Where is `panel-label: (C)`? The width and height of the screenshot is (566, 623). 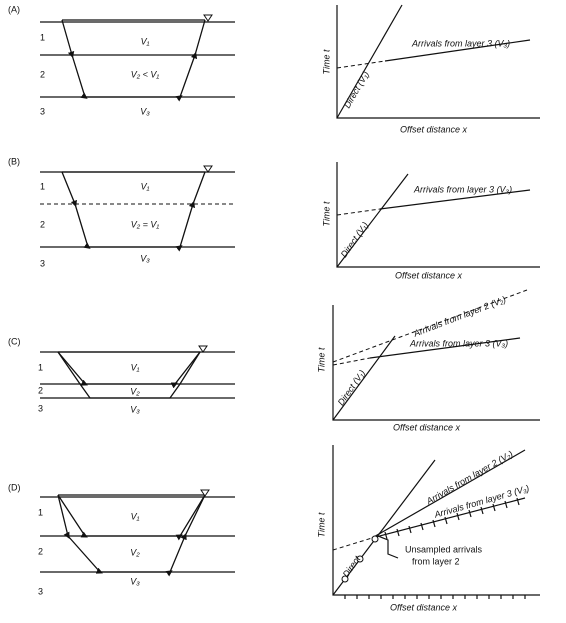
panel-label: (C) is located at coordinates (14, 341).